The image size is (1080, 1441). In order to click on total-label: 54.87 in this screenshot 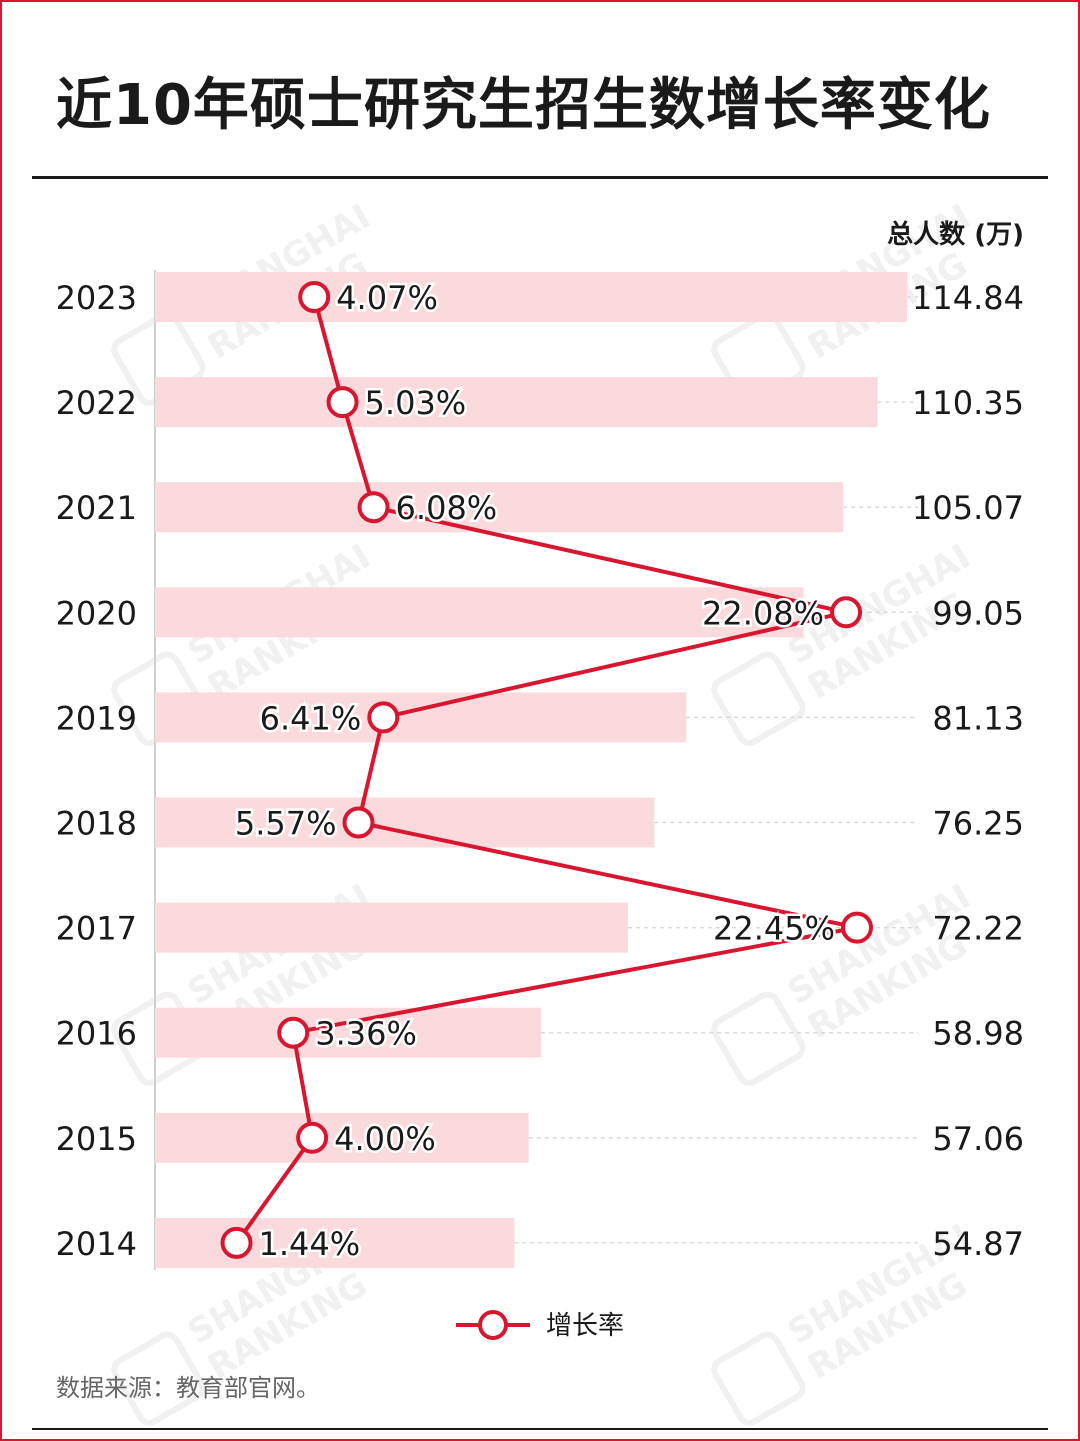, I will do `click(978, 1244)`.